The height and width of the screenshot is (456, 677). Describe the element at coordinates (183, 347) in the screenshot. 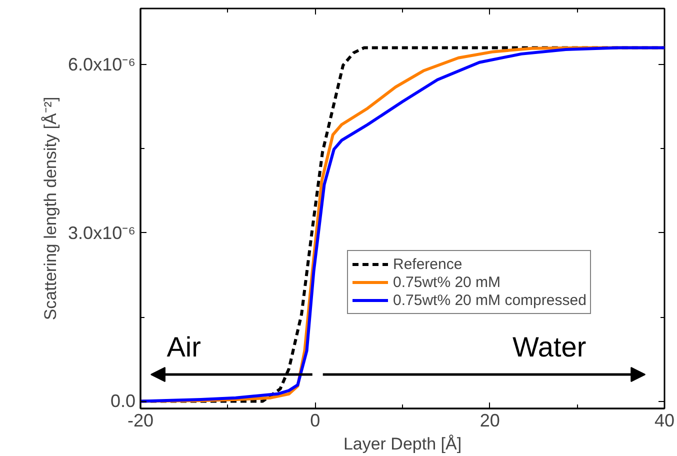

I see `annotation: Air` at that location.